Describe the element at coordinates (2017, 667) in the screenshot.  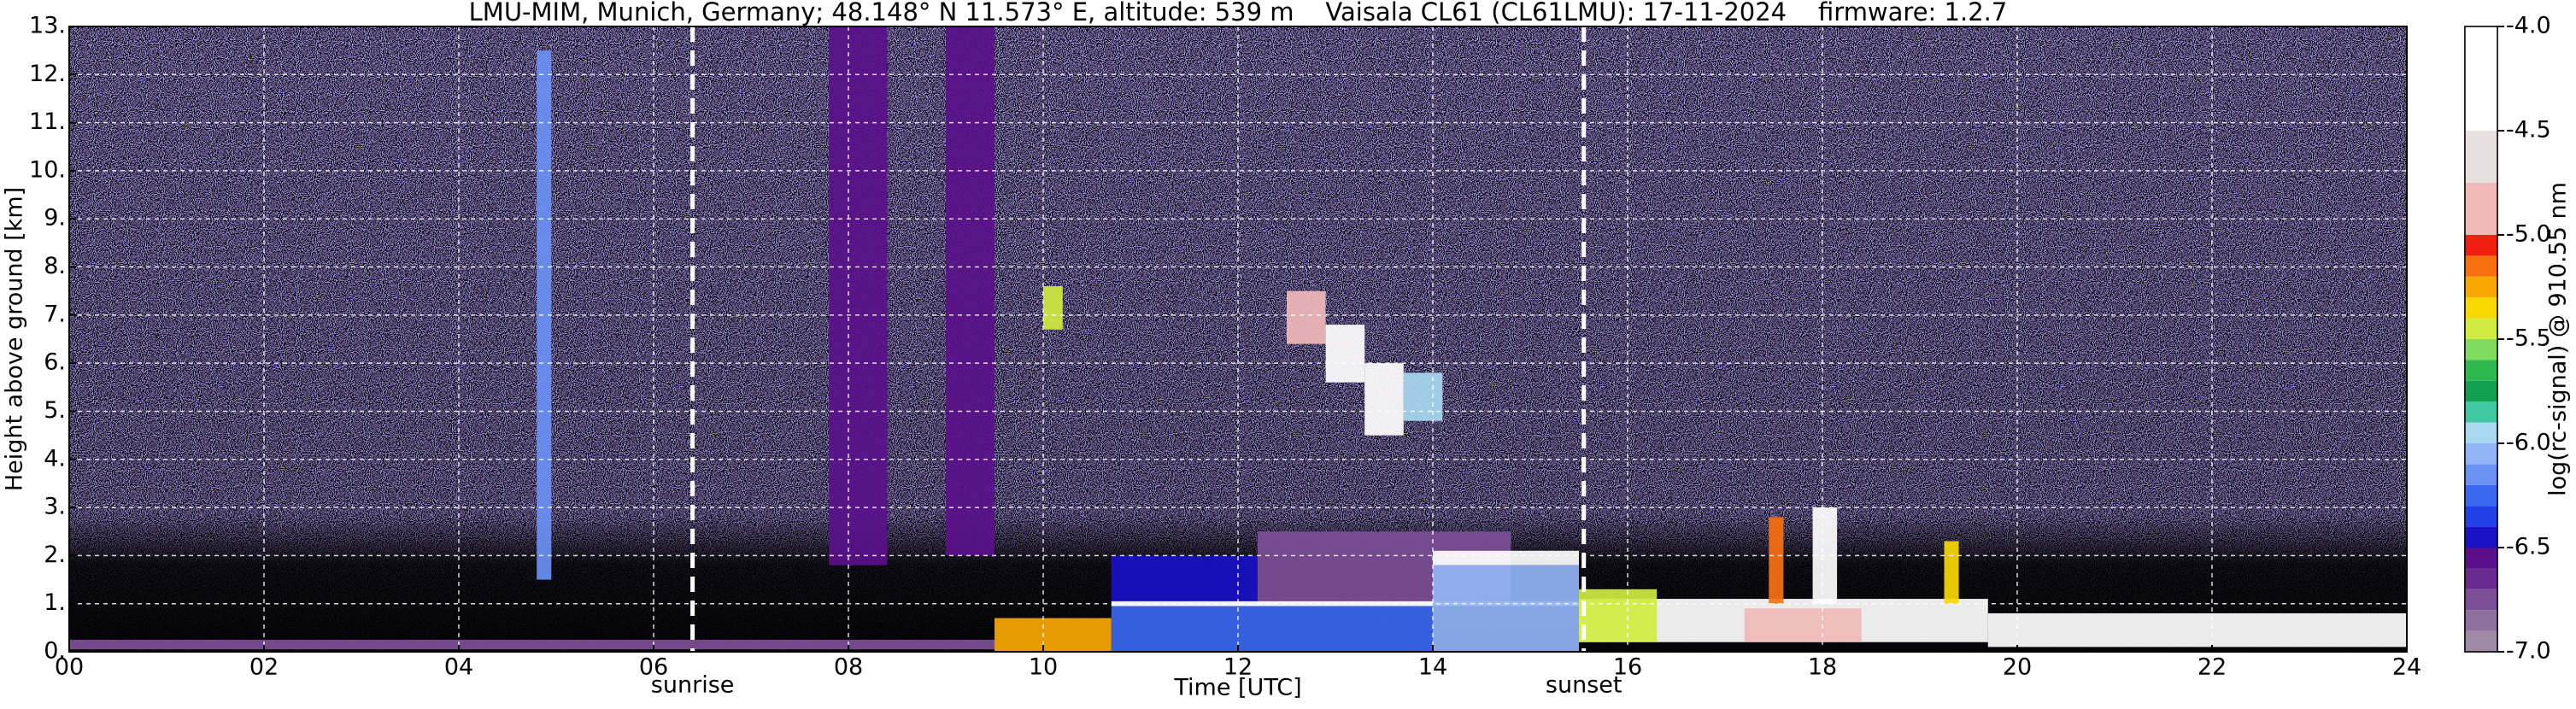
I see `x-tick-label: 20` at that location.